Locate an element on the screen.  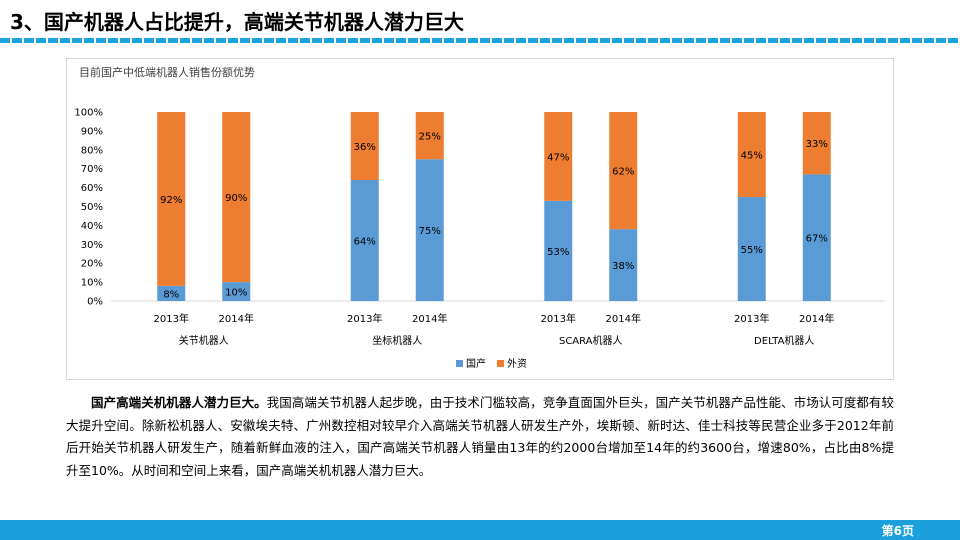
data-label-foreign: 90% is located at coordinates (236, 198).